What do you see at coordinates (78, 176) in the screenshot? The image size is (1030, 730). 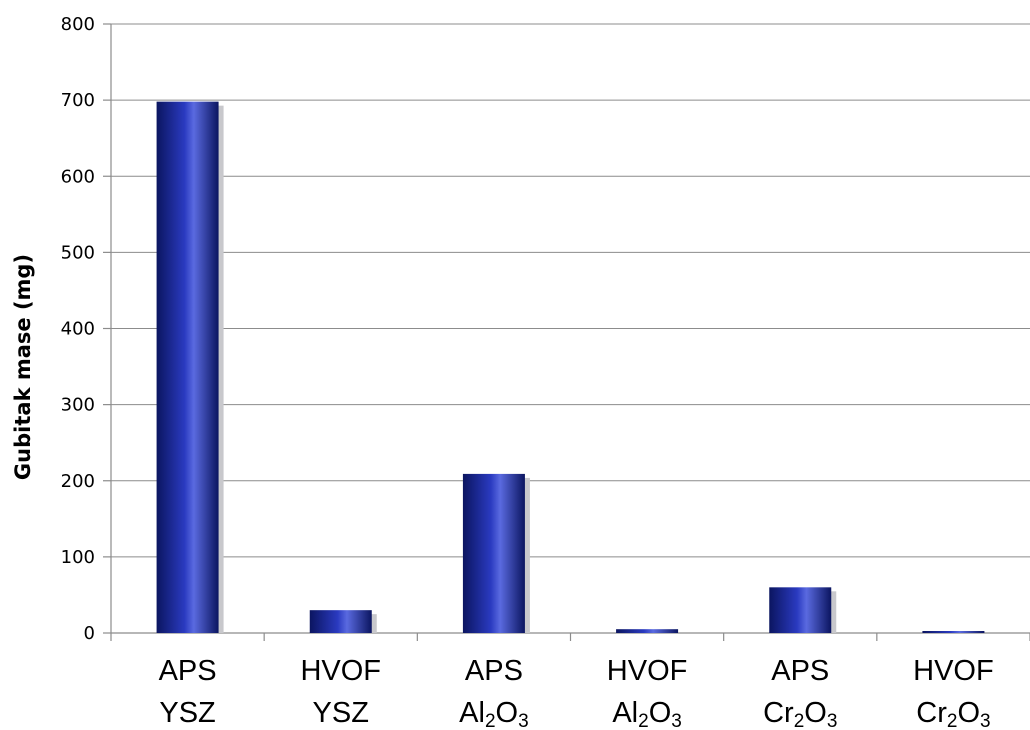 I see `y-tick-label: 600` at bounding box center [78, 176].